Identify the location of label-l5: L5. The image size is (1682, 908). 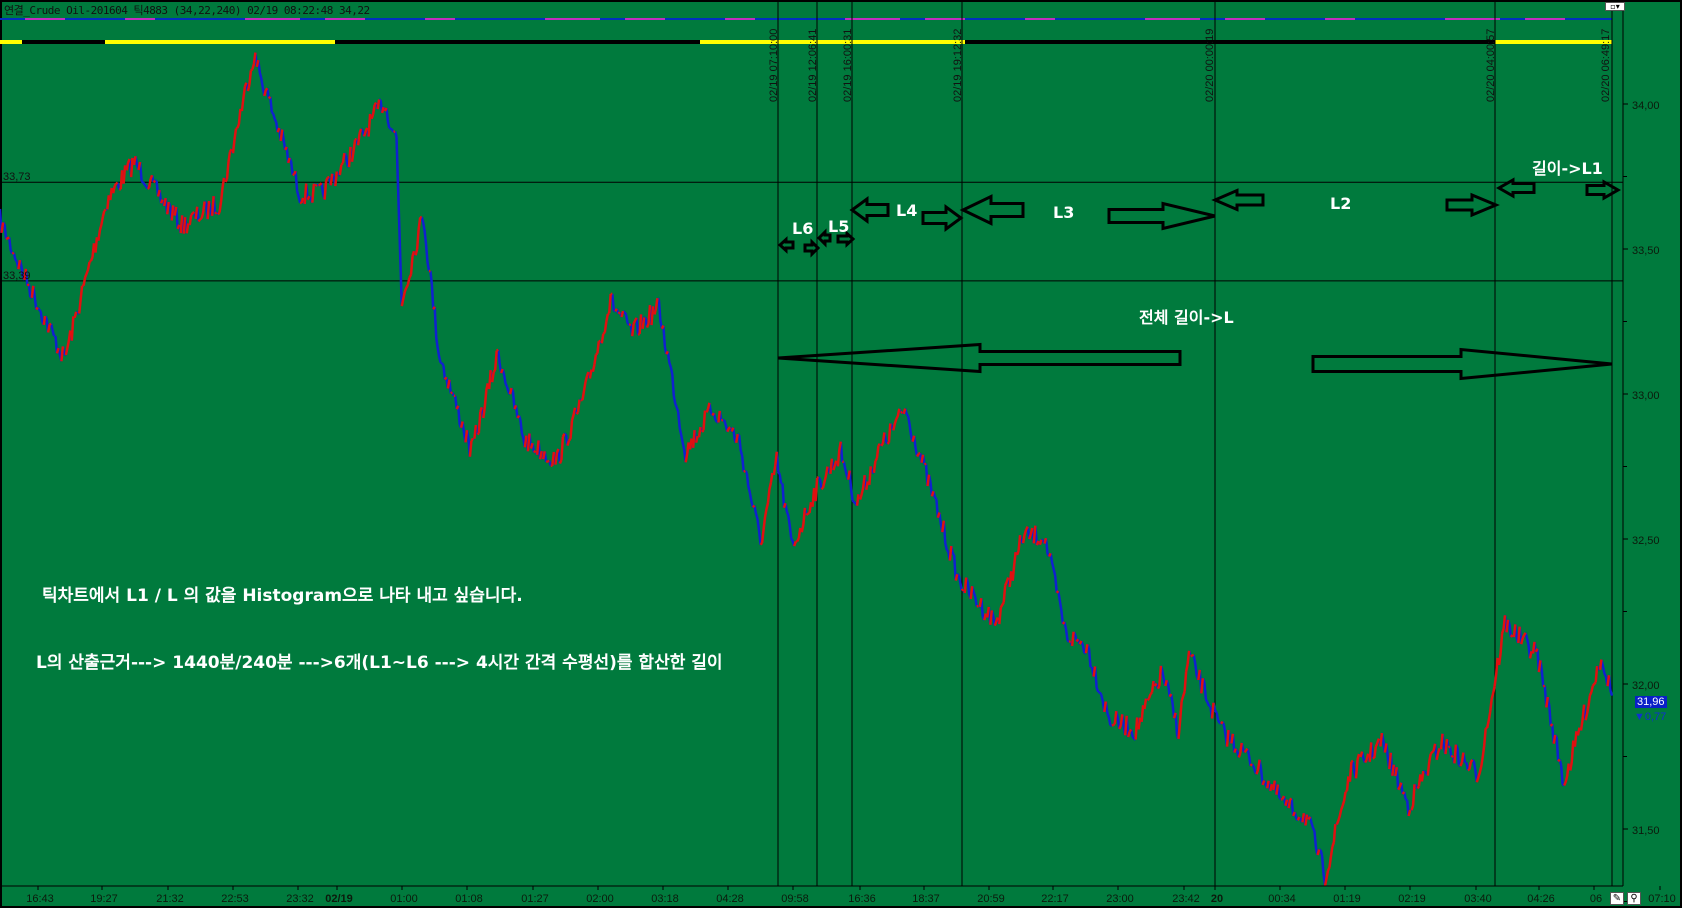
(839, 226).